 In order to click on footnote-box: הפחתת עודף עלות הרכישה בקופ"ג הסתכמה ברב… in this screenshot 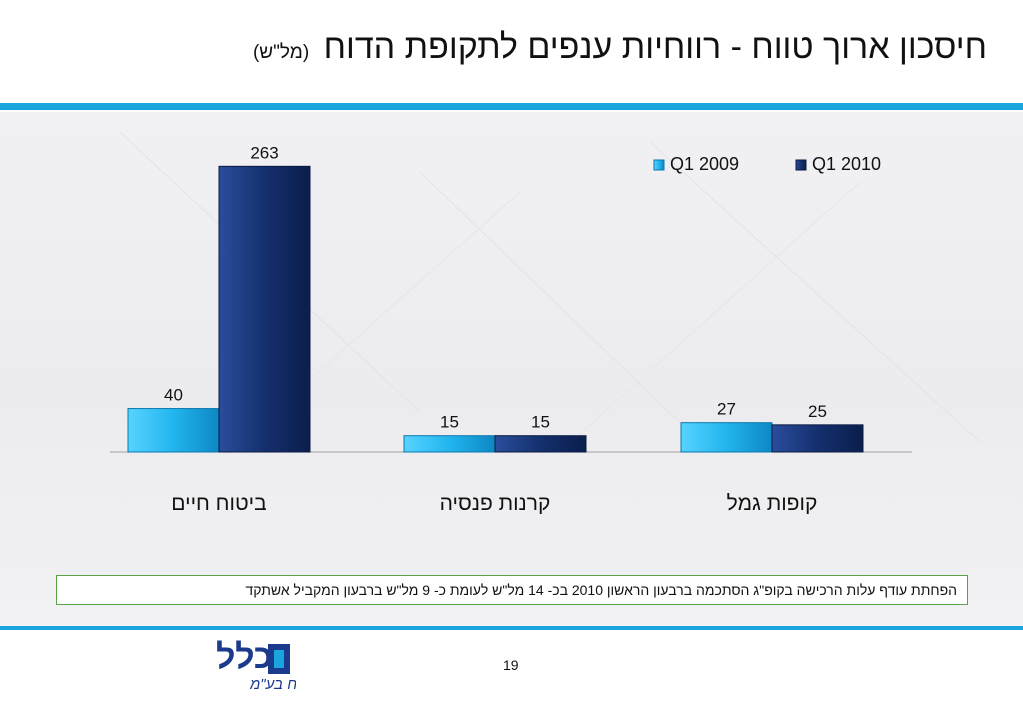, I will do `click(512, 590)`.